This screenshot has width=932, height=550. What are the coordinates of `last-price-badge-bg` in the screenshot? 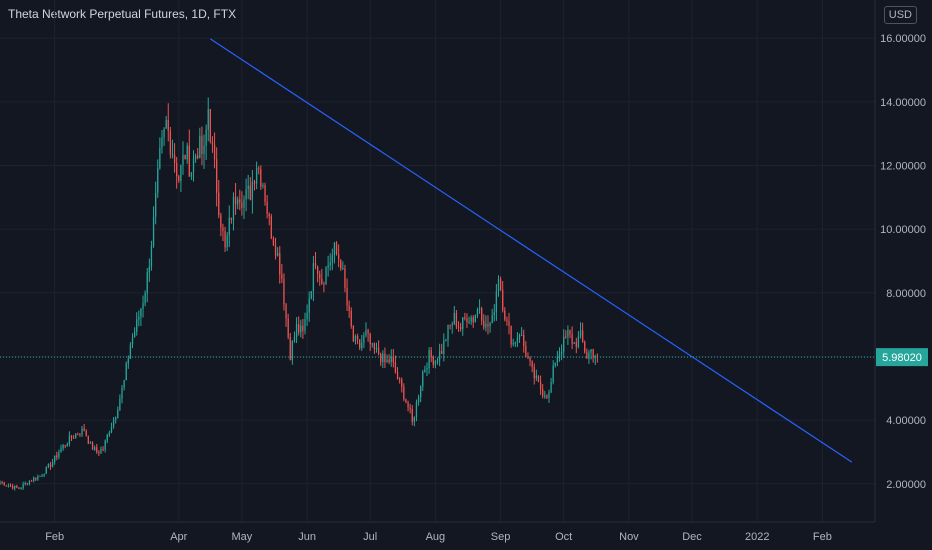 It's located at (902, 357).